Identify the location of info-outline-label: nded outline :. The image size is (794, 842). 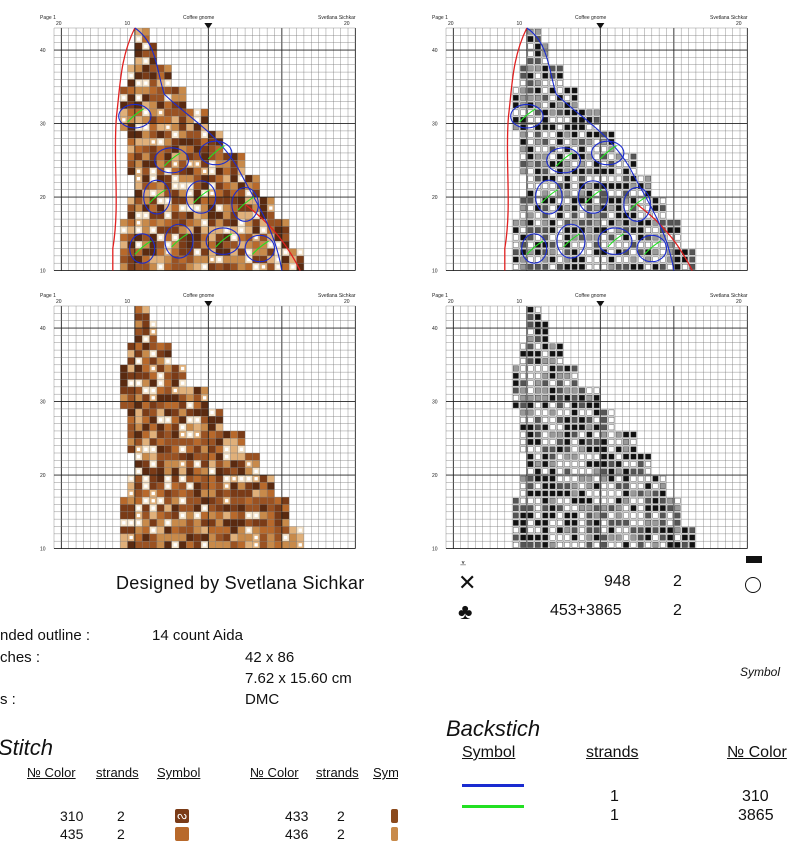
(45, 635).